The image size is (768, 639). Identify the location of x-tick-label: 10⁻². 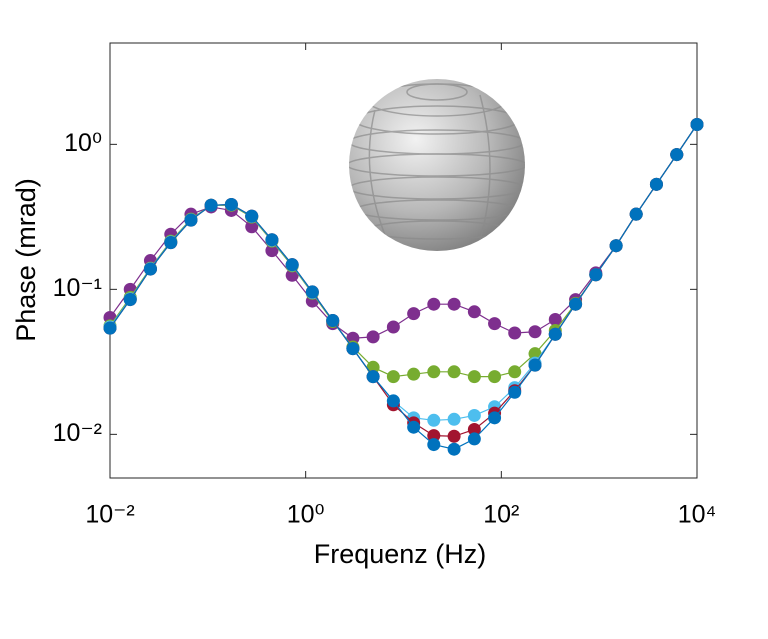
(109, 515).